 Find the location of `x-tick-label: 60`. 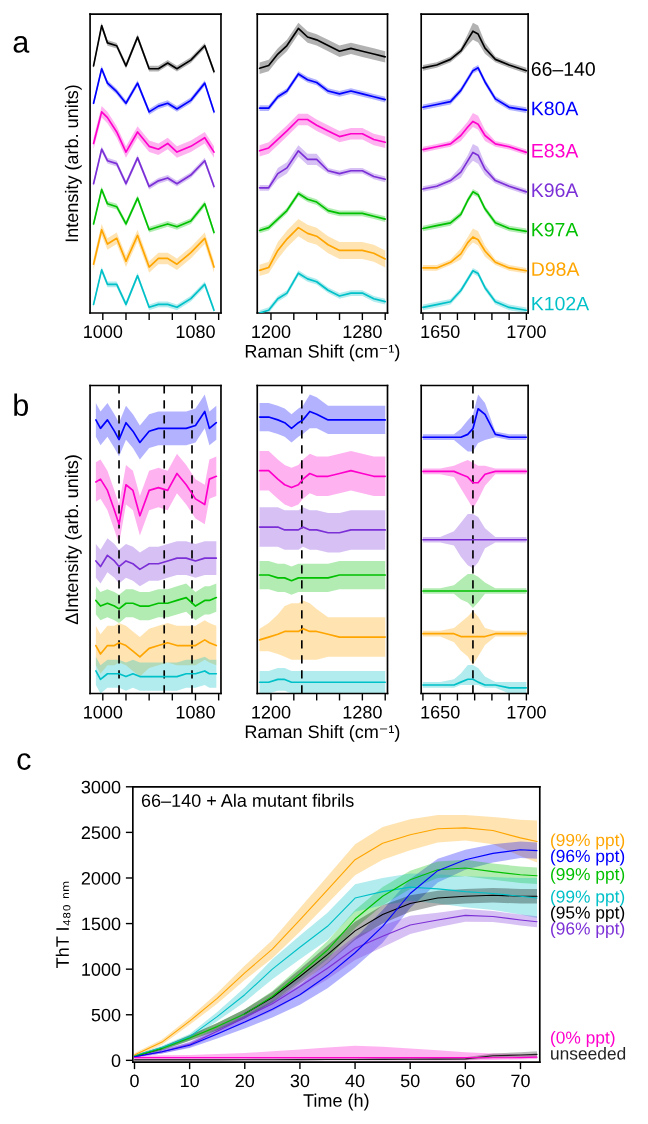

x-tick-label: 60 is located at coordinates (465, 1081).